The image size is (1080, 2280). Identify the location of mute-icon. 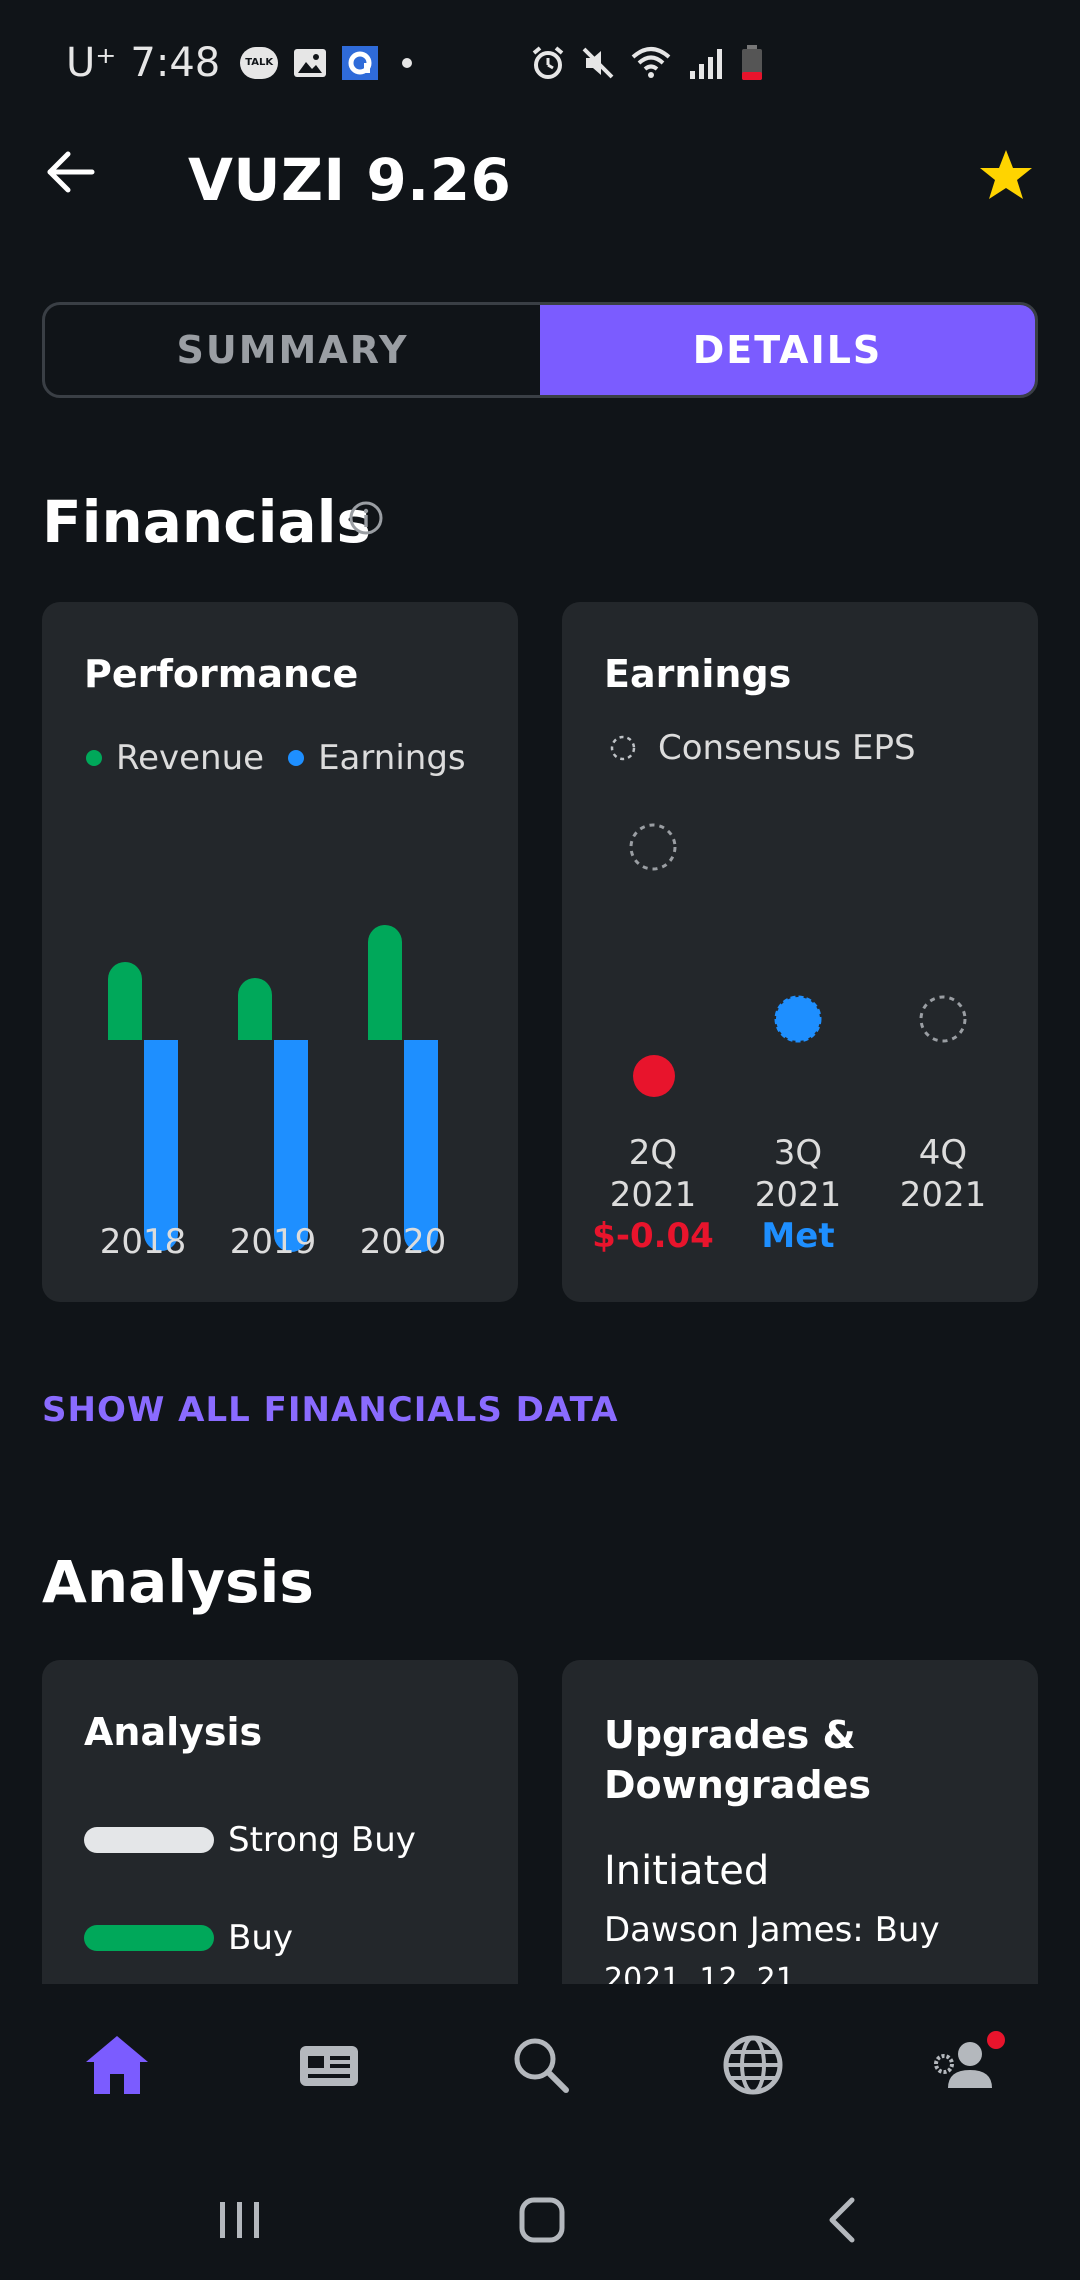
(598, 63).